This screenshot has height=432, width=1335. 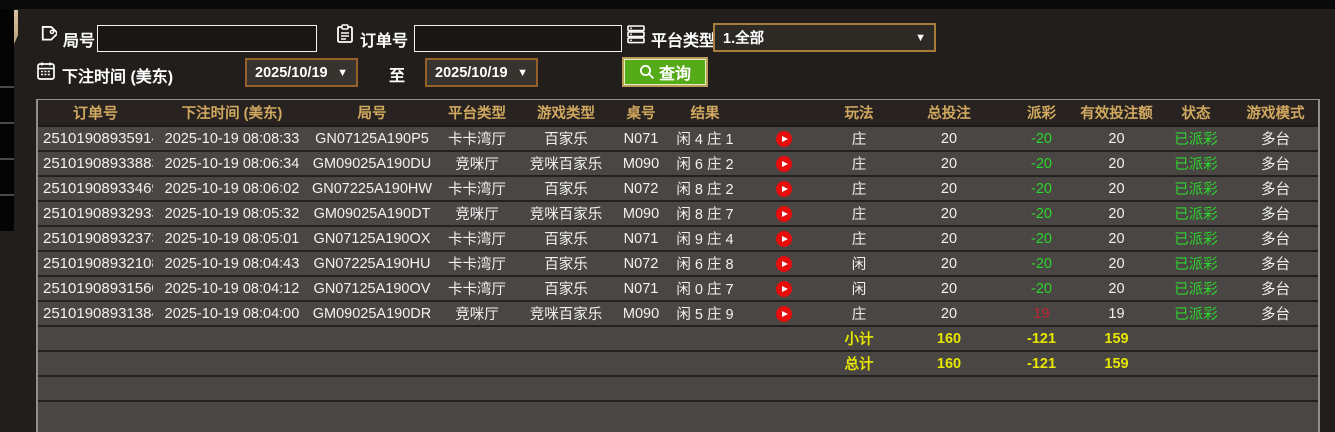 What do you see at coordinates (118, 77) in the screenshot?
I see `bet-time-label: 下注时间 (美东)` at bounding box center [118, 77].